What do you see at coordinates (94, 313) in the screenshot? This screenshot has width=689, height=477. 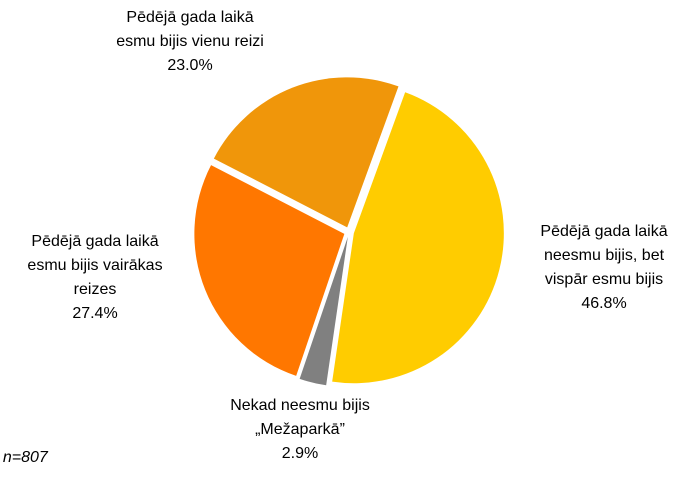 I see `value-label: 27.4%` at bounding box center [94, 313].